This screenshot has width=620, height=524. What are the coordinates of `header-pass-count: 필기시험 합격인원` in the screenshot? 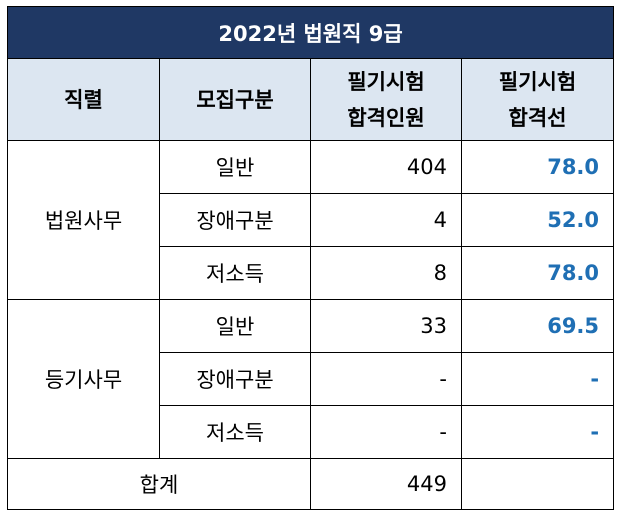 It's located at (386, 99).